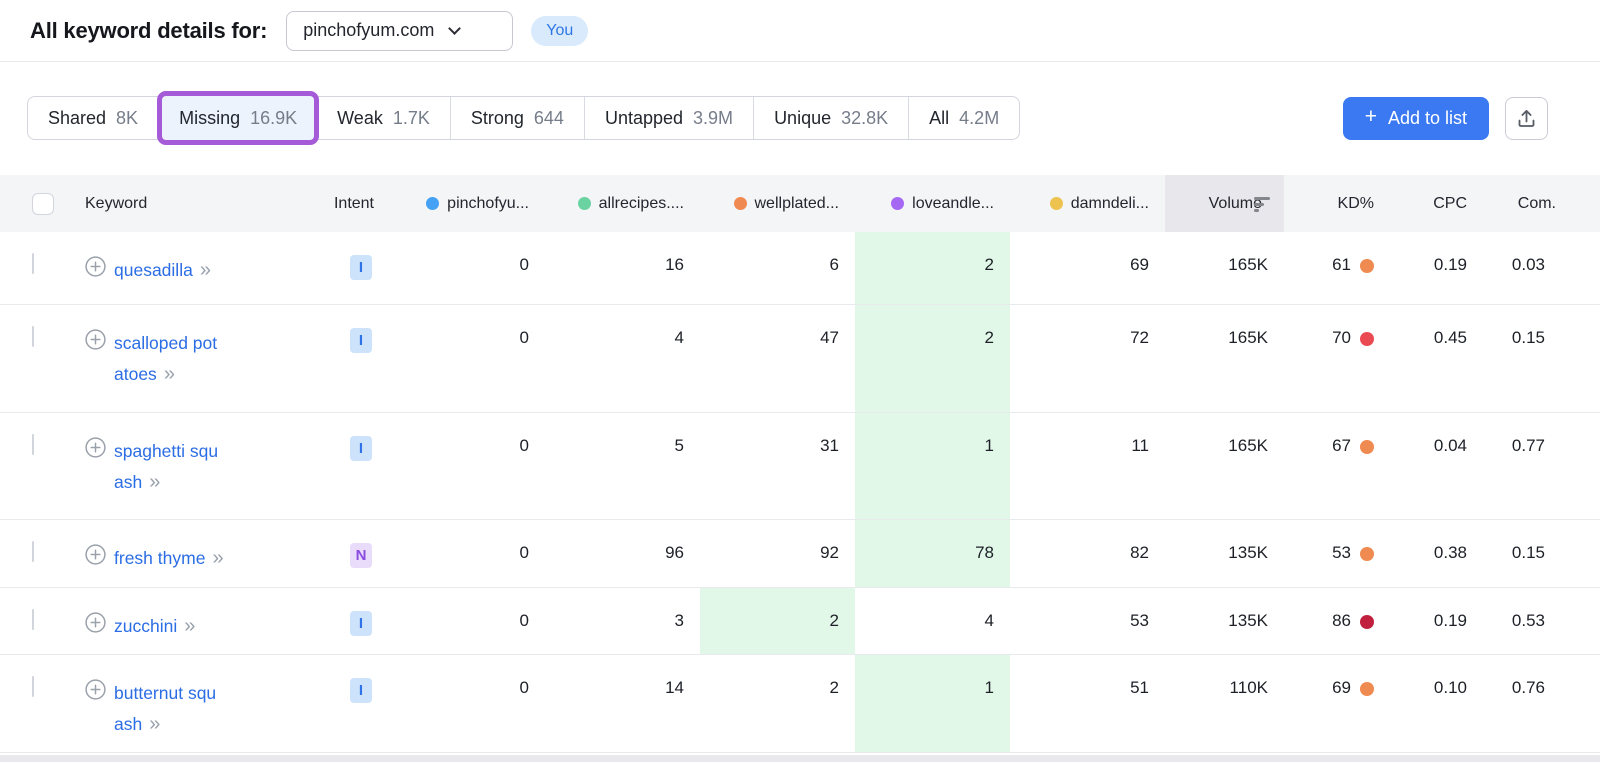  What do you see at coordinates (350, 703) in the screenshot?
I see `intent-cell: I` at bounding box center [350, 703].